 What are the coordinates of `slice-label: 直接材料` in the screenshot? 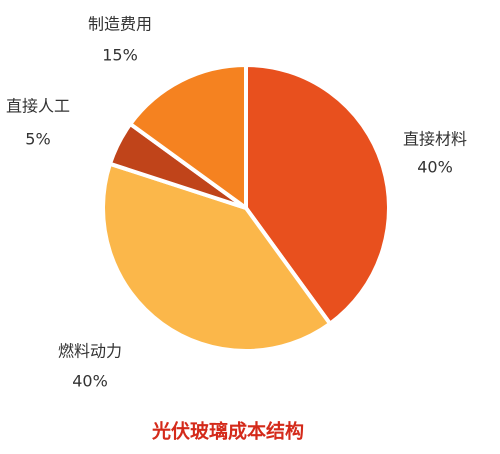 It's located at (435, 139).